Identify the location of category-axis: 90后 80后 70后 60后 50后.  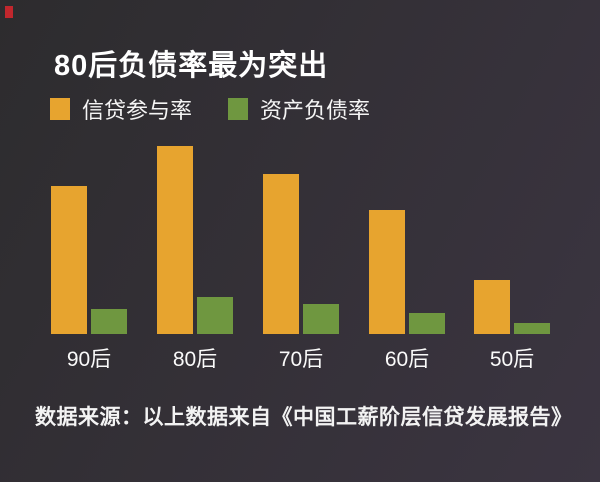
(300, 357).